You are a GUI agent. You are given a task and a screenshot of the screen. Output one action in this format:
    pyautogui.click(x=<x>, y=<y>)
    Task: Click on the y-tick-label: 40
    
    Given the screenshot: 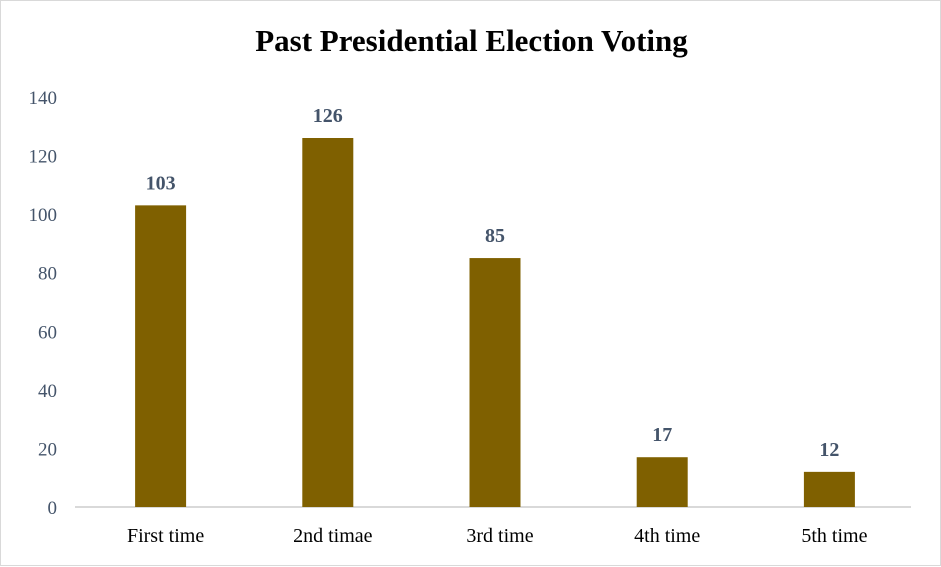 What is the action you would take?
    pyautogui.click(x=47, y=391)
    